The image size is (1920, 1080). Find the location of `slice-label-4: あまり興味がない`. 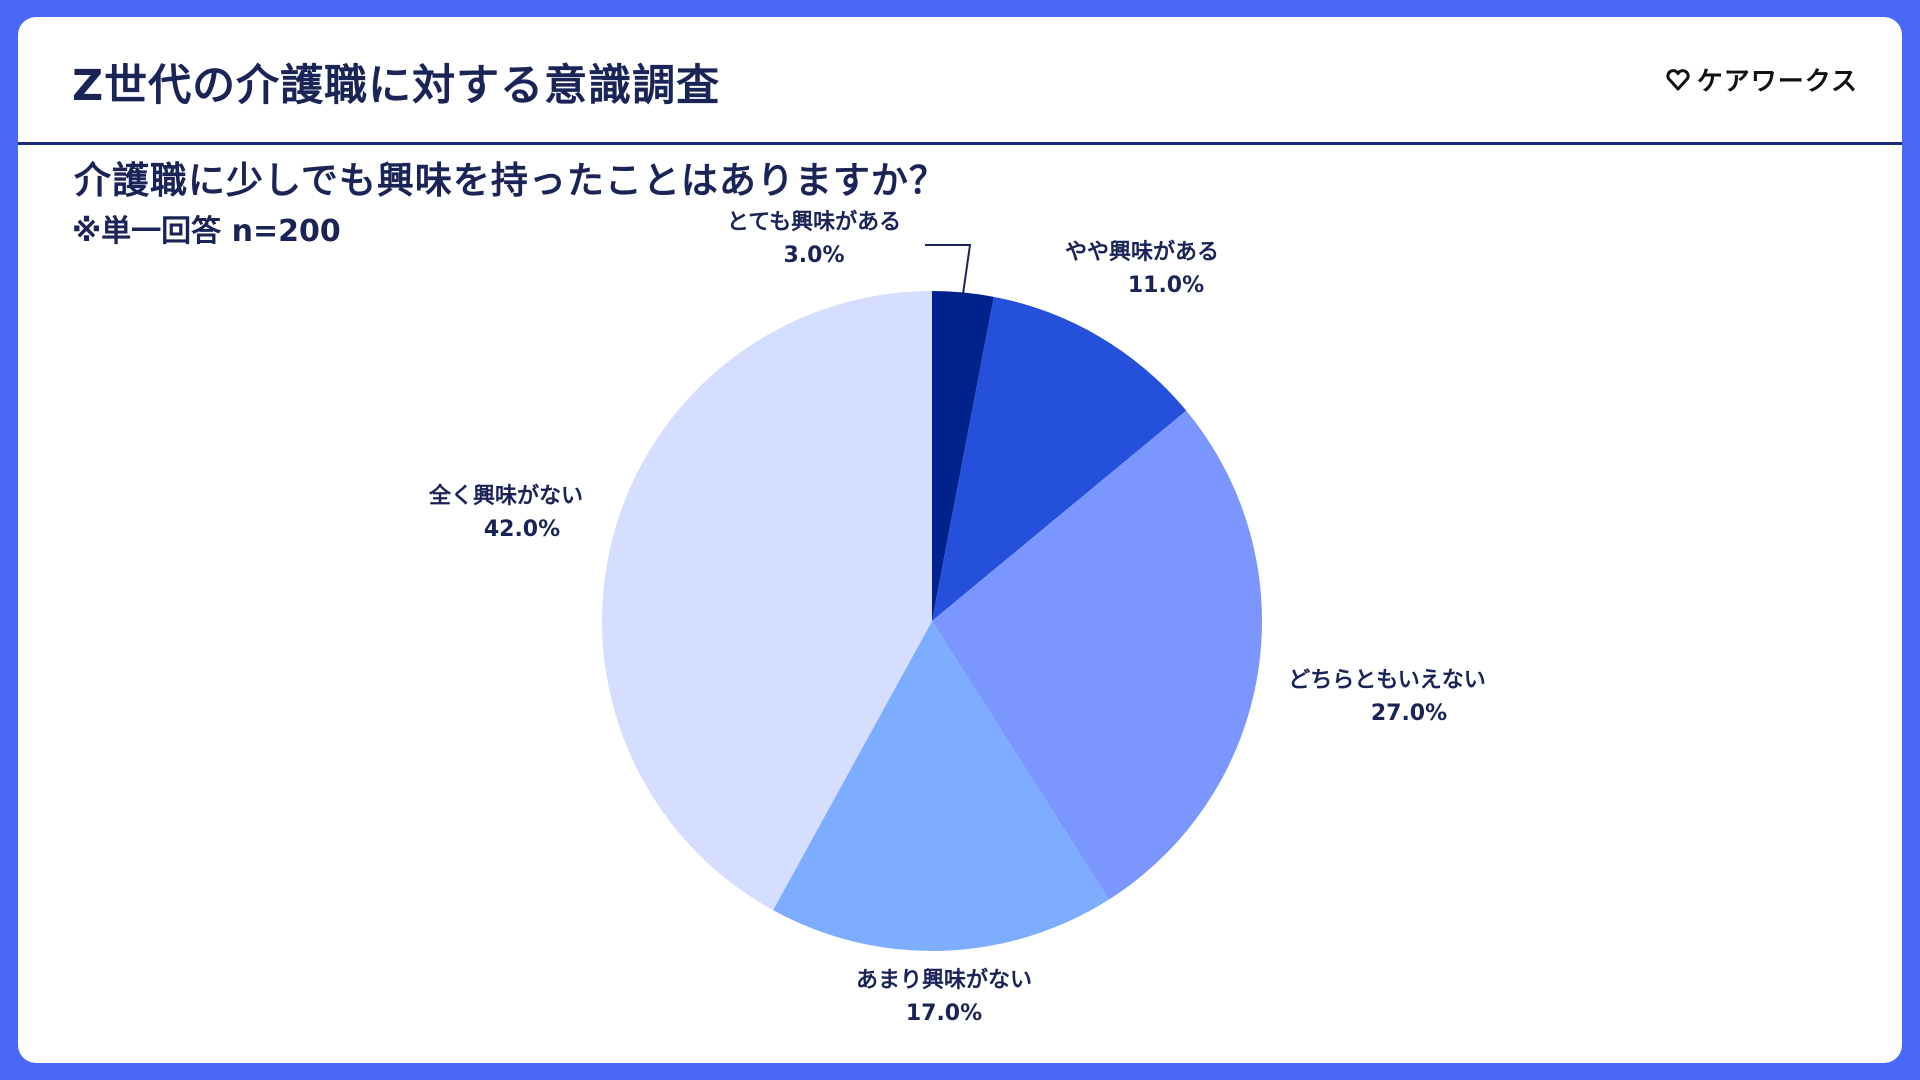

slice-label-4: あまり興味がない is located at coordinates (944, 980).